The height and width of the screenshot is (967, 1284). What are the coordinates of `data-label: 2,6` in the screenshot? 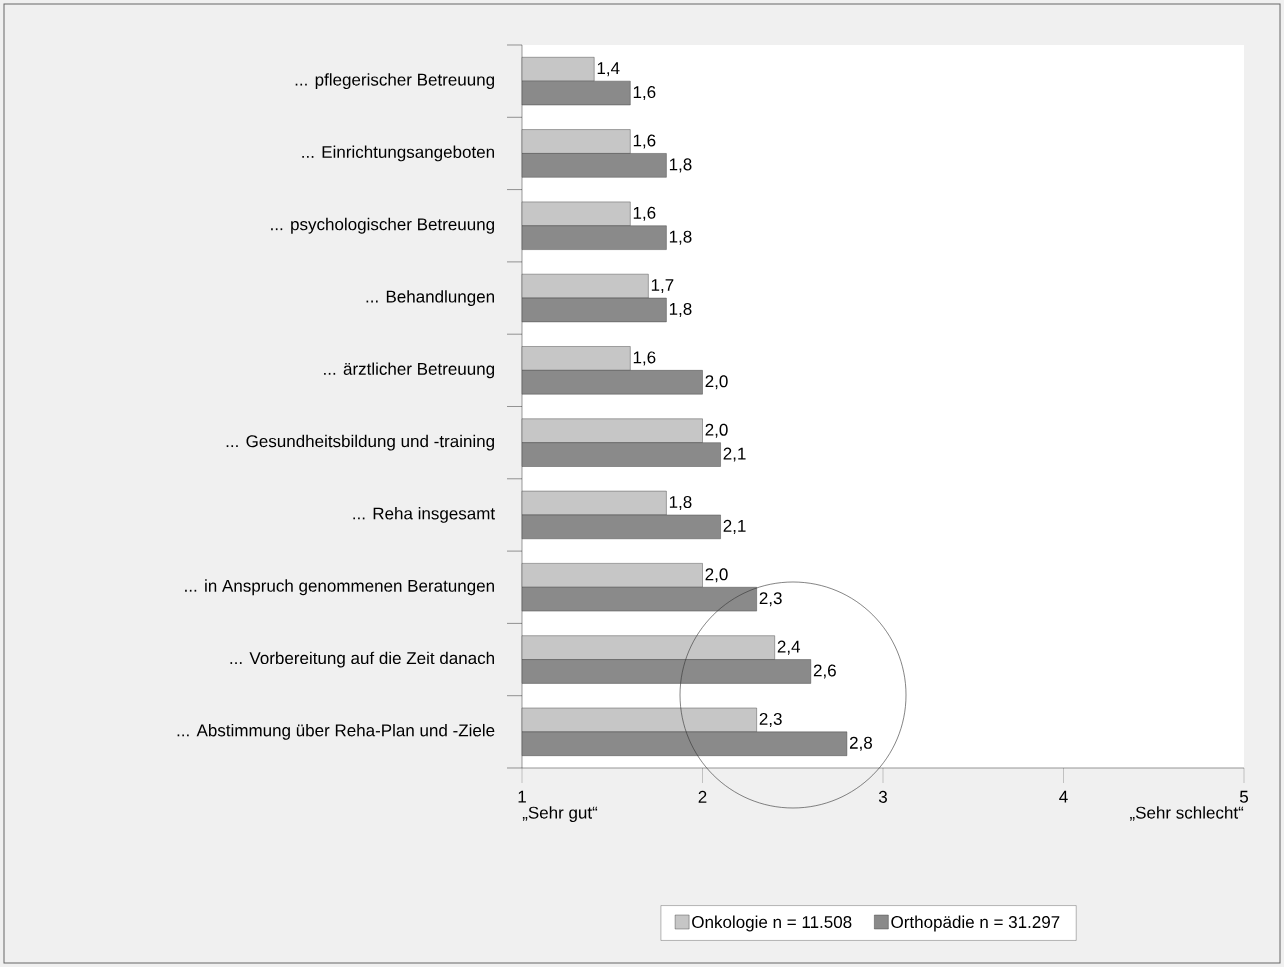 It's located at (824, 671).